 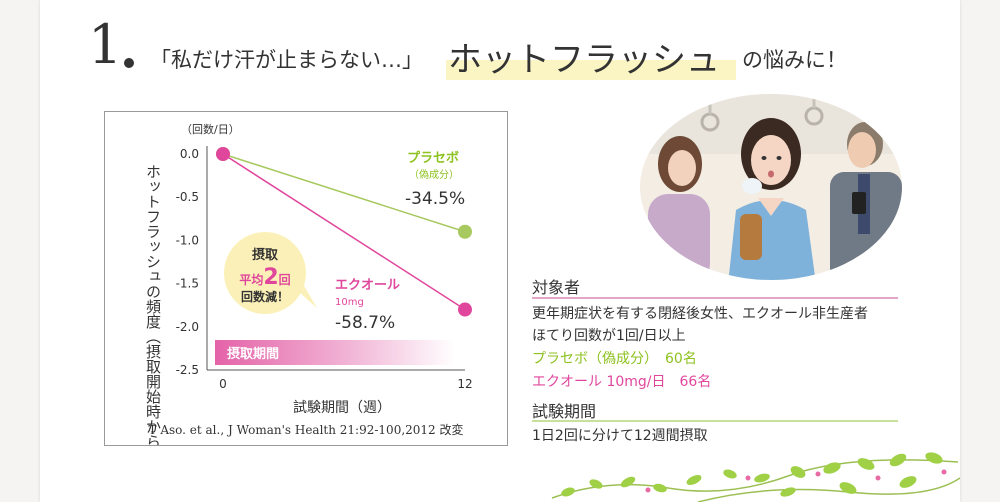 I want to click on commuter-illustration, so click(x=771, y=187).